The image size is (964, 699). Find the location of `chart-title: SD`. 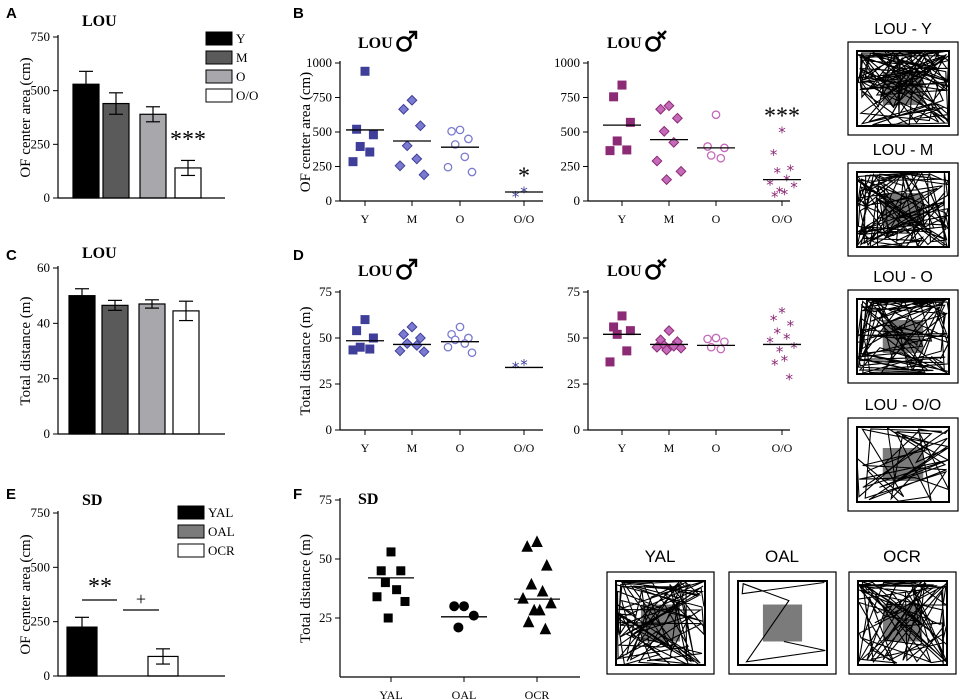

chart-title: SD is located at coordinates (92, 500).